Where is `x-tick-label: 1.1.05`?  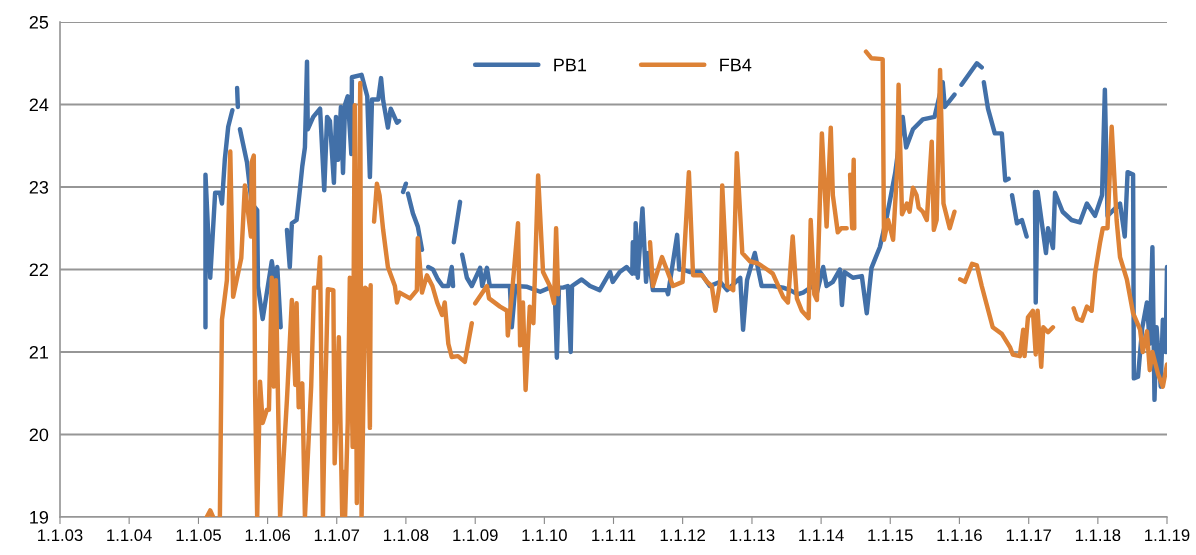 x-tick-label: 1.1.05 is located at coordinates (198, 535).